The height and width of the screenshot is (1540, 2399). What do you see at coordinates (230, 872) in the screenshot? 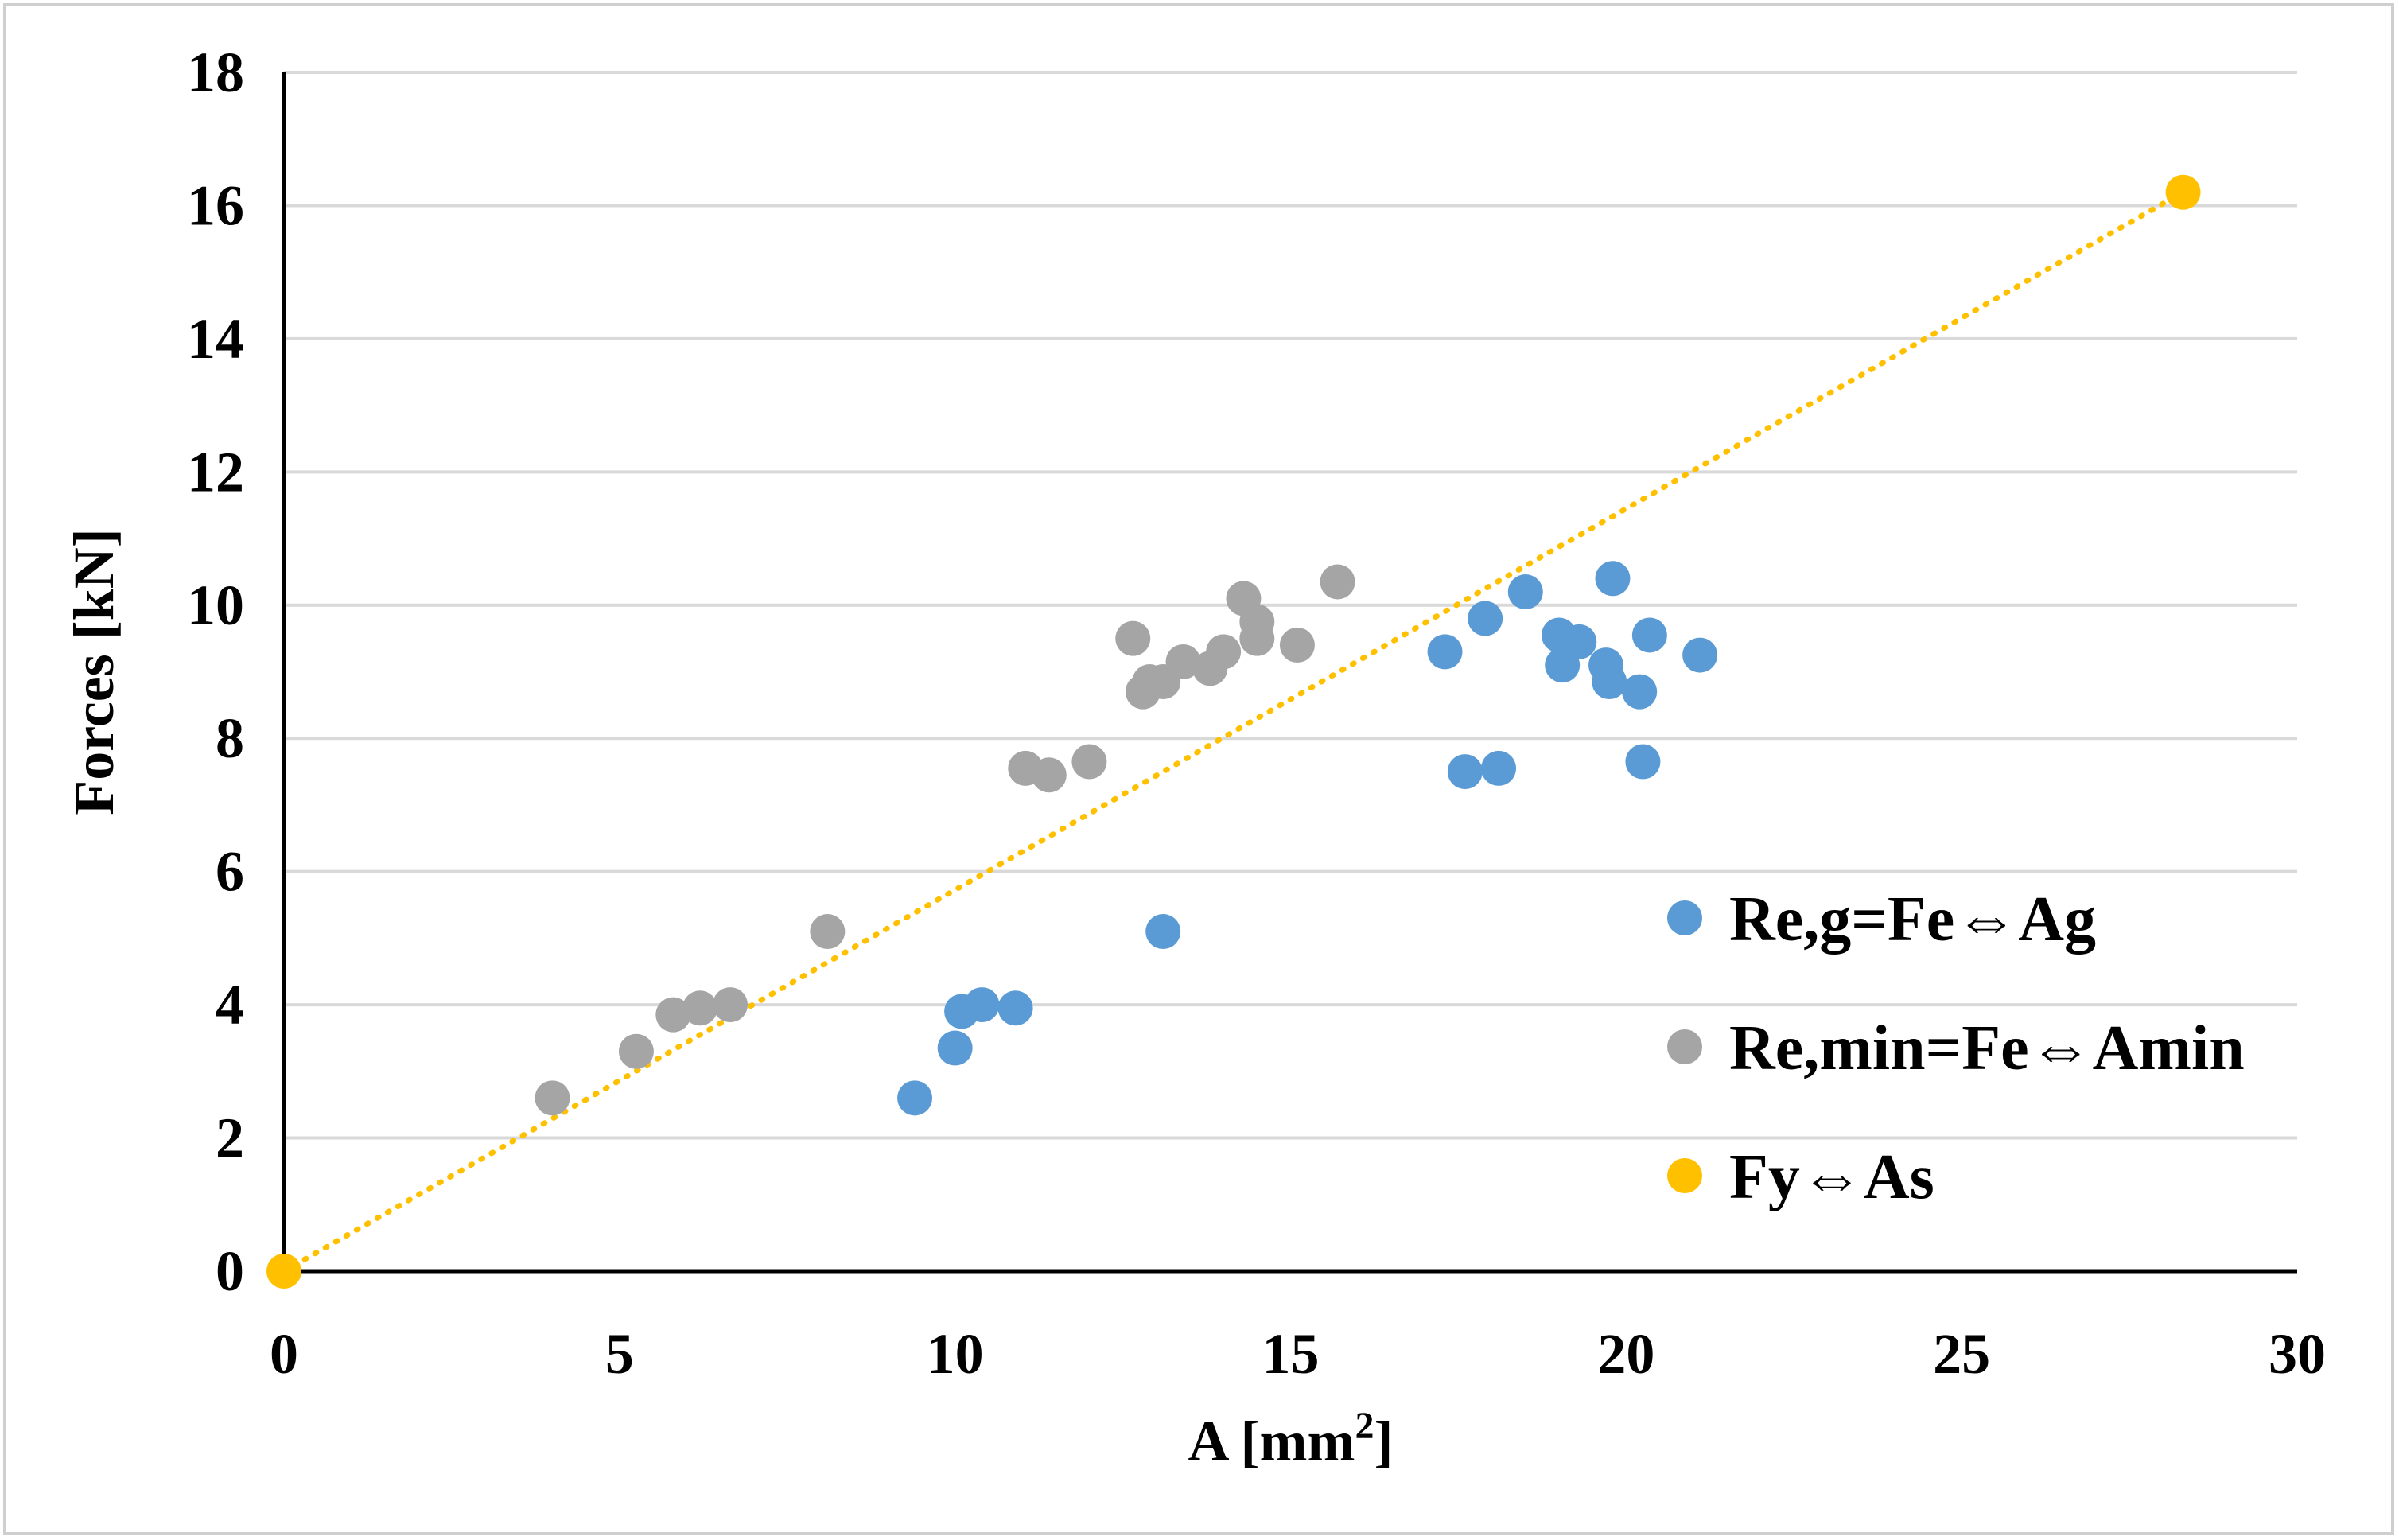
I see `y-tick-label: 6` at bounding box center [230, 872].